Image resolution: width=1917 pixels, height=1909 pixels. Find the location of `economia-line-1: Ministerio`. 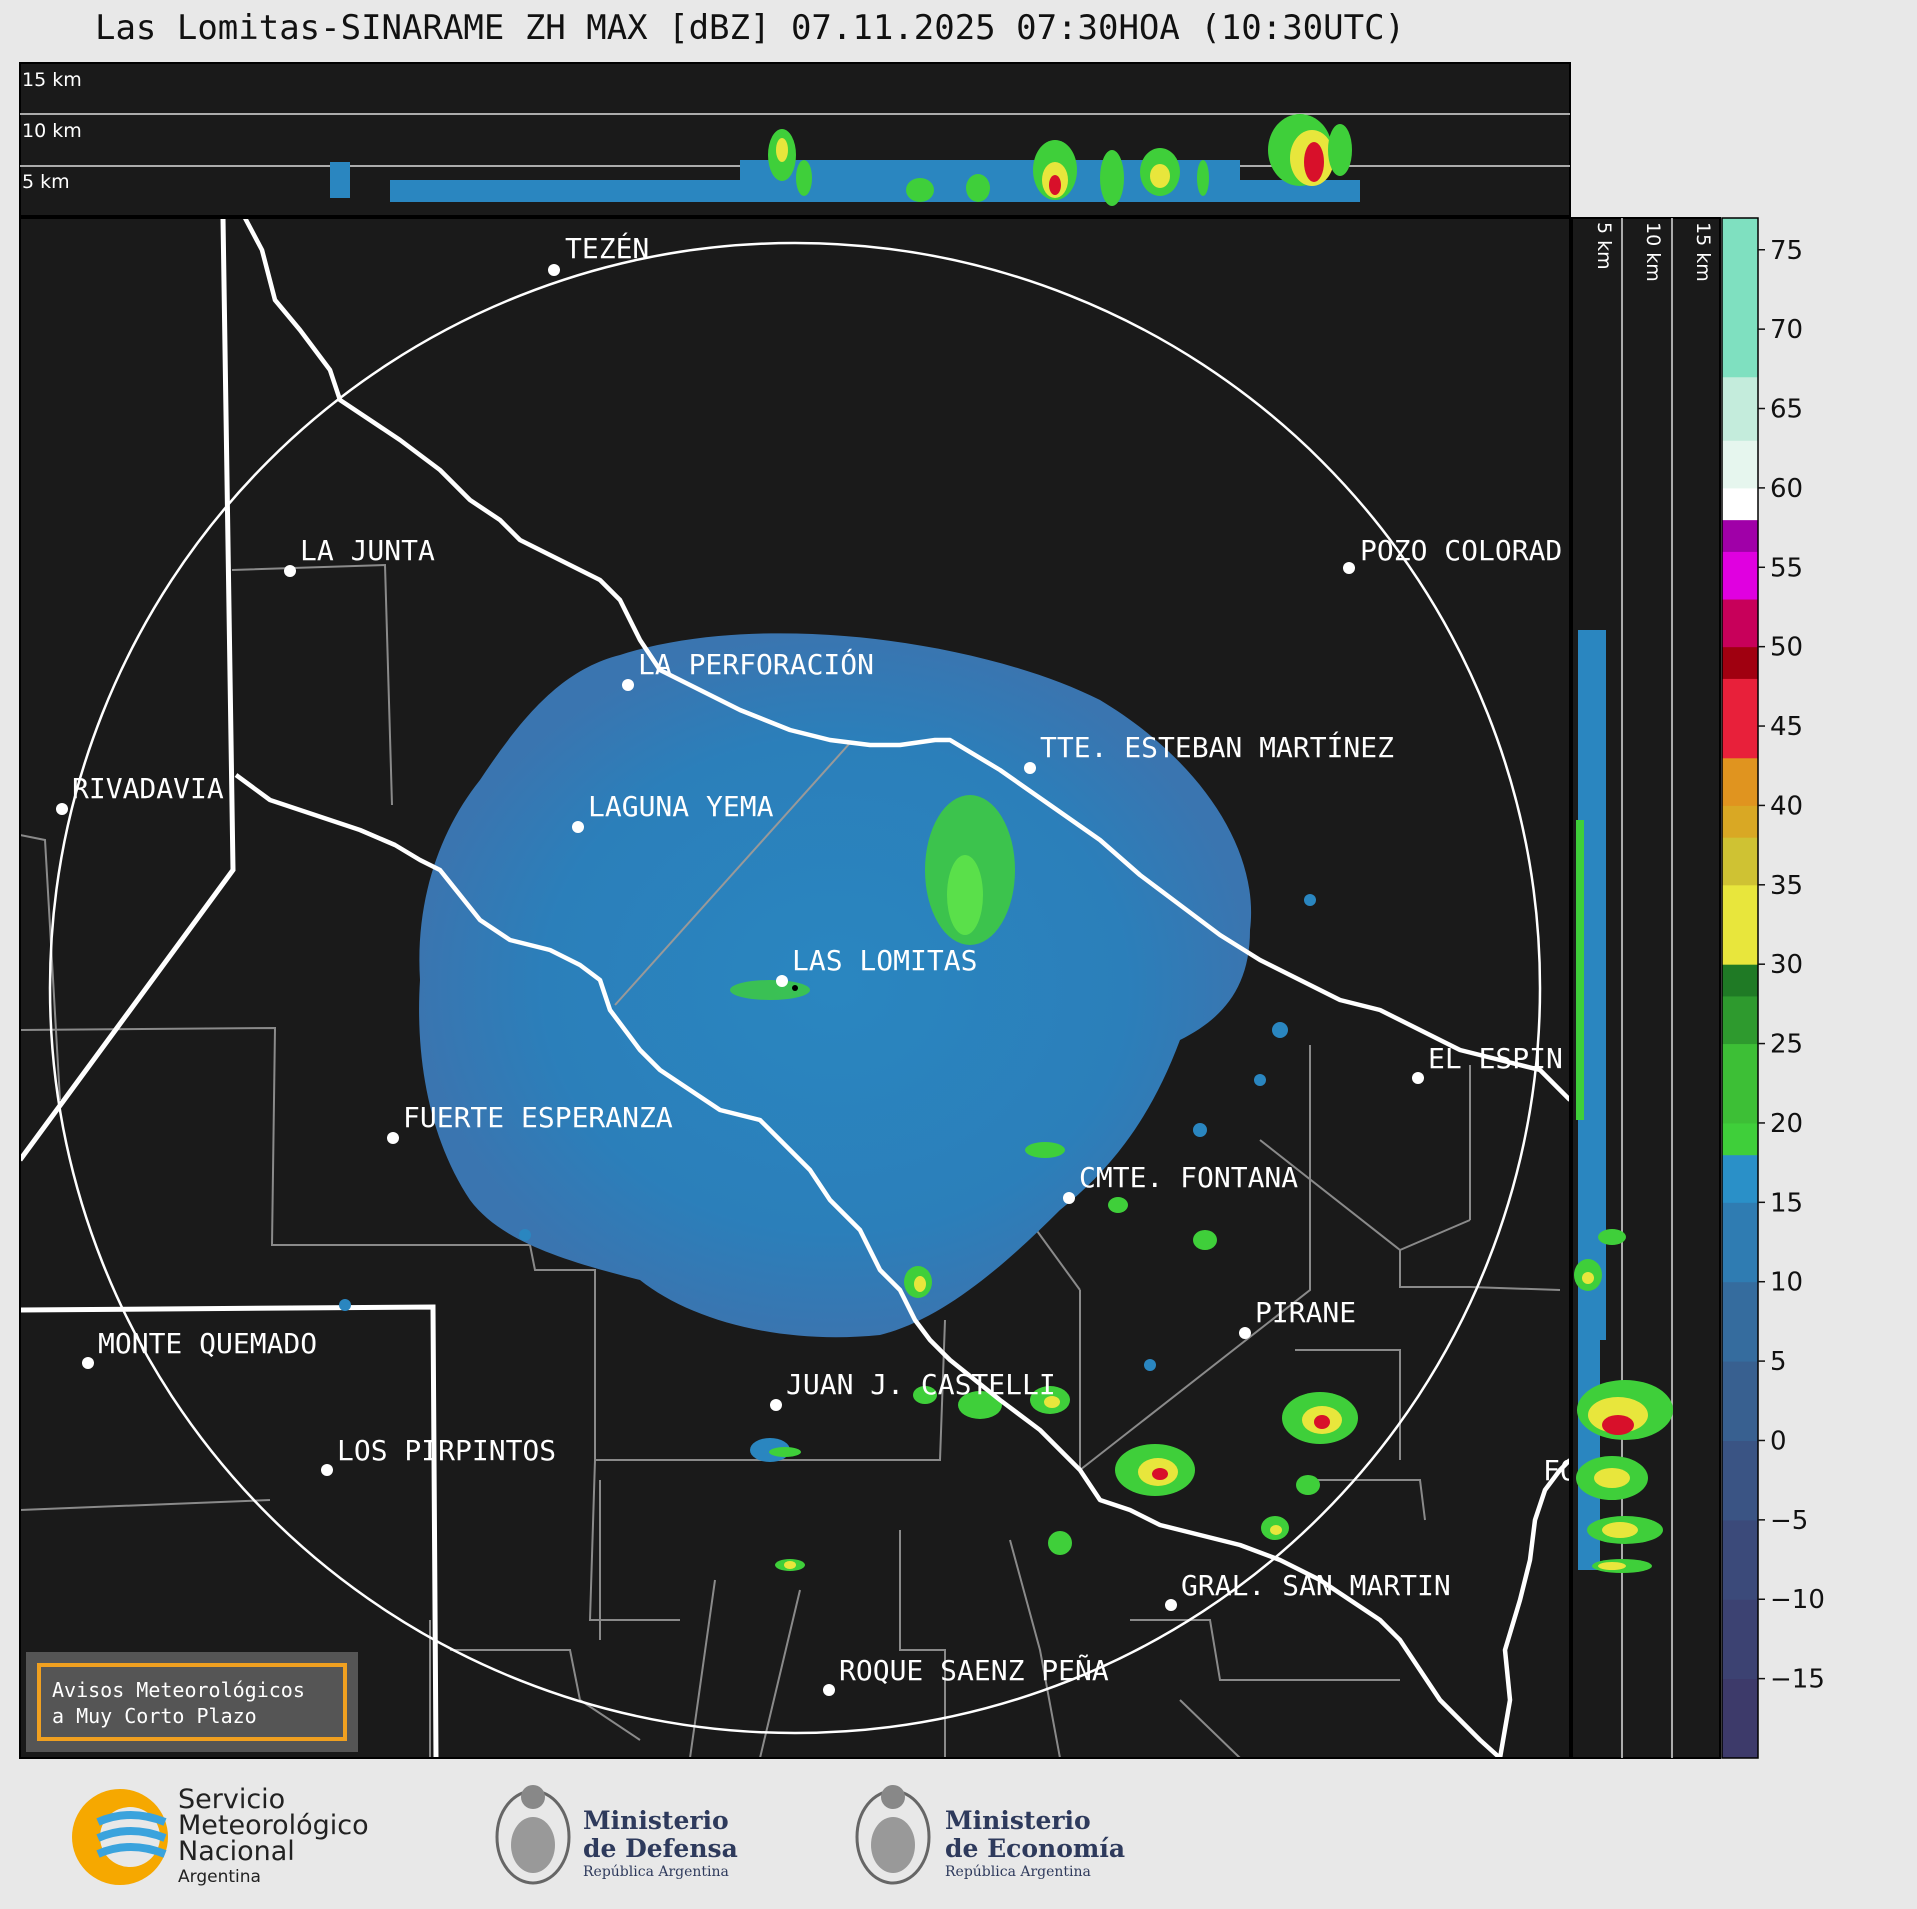

economia-line-1: Ministerio is located at coordinates (1018, 1820).